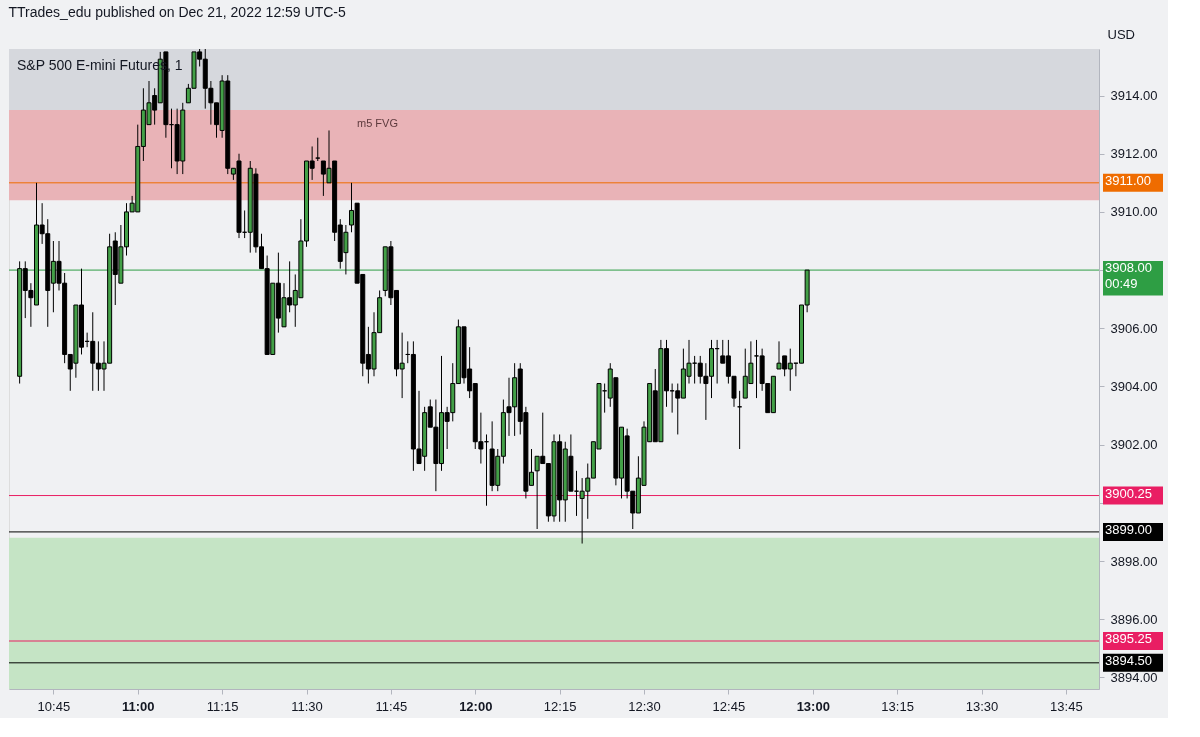  I want to click on x-tick-label: 13:45, so click(1066, 706).